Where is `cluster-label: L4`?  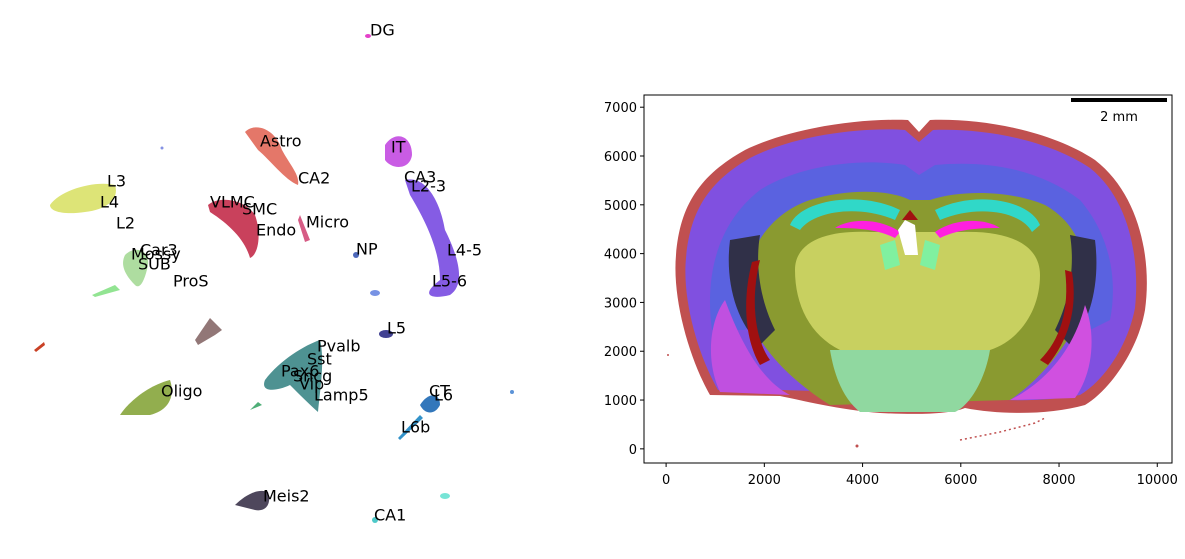 cluster-label: L4 is located at coordinates (109, 202).